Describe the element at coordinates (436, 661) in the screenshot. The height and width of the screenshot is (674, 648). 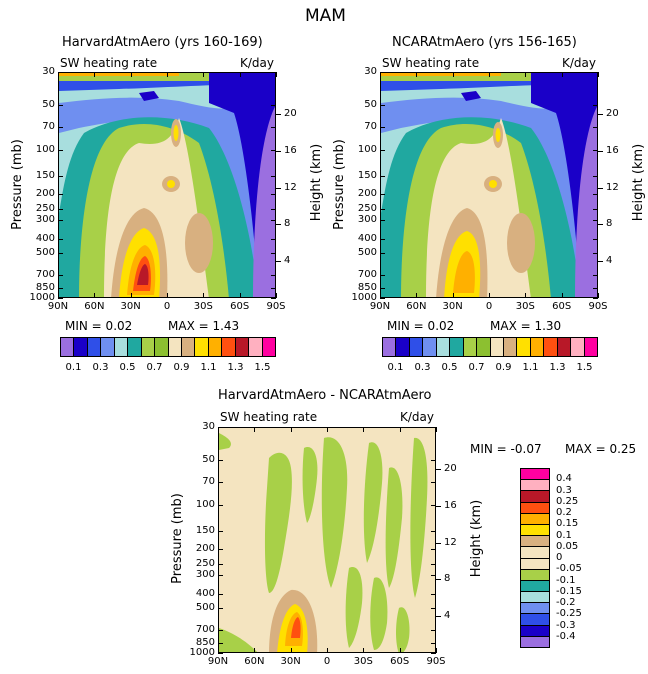
I see `panel-c-lattick-label: 90S` at that location.